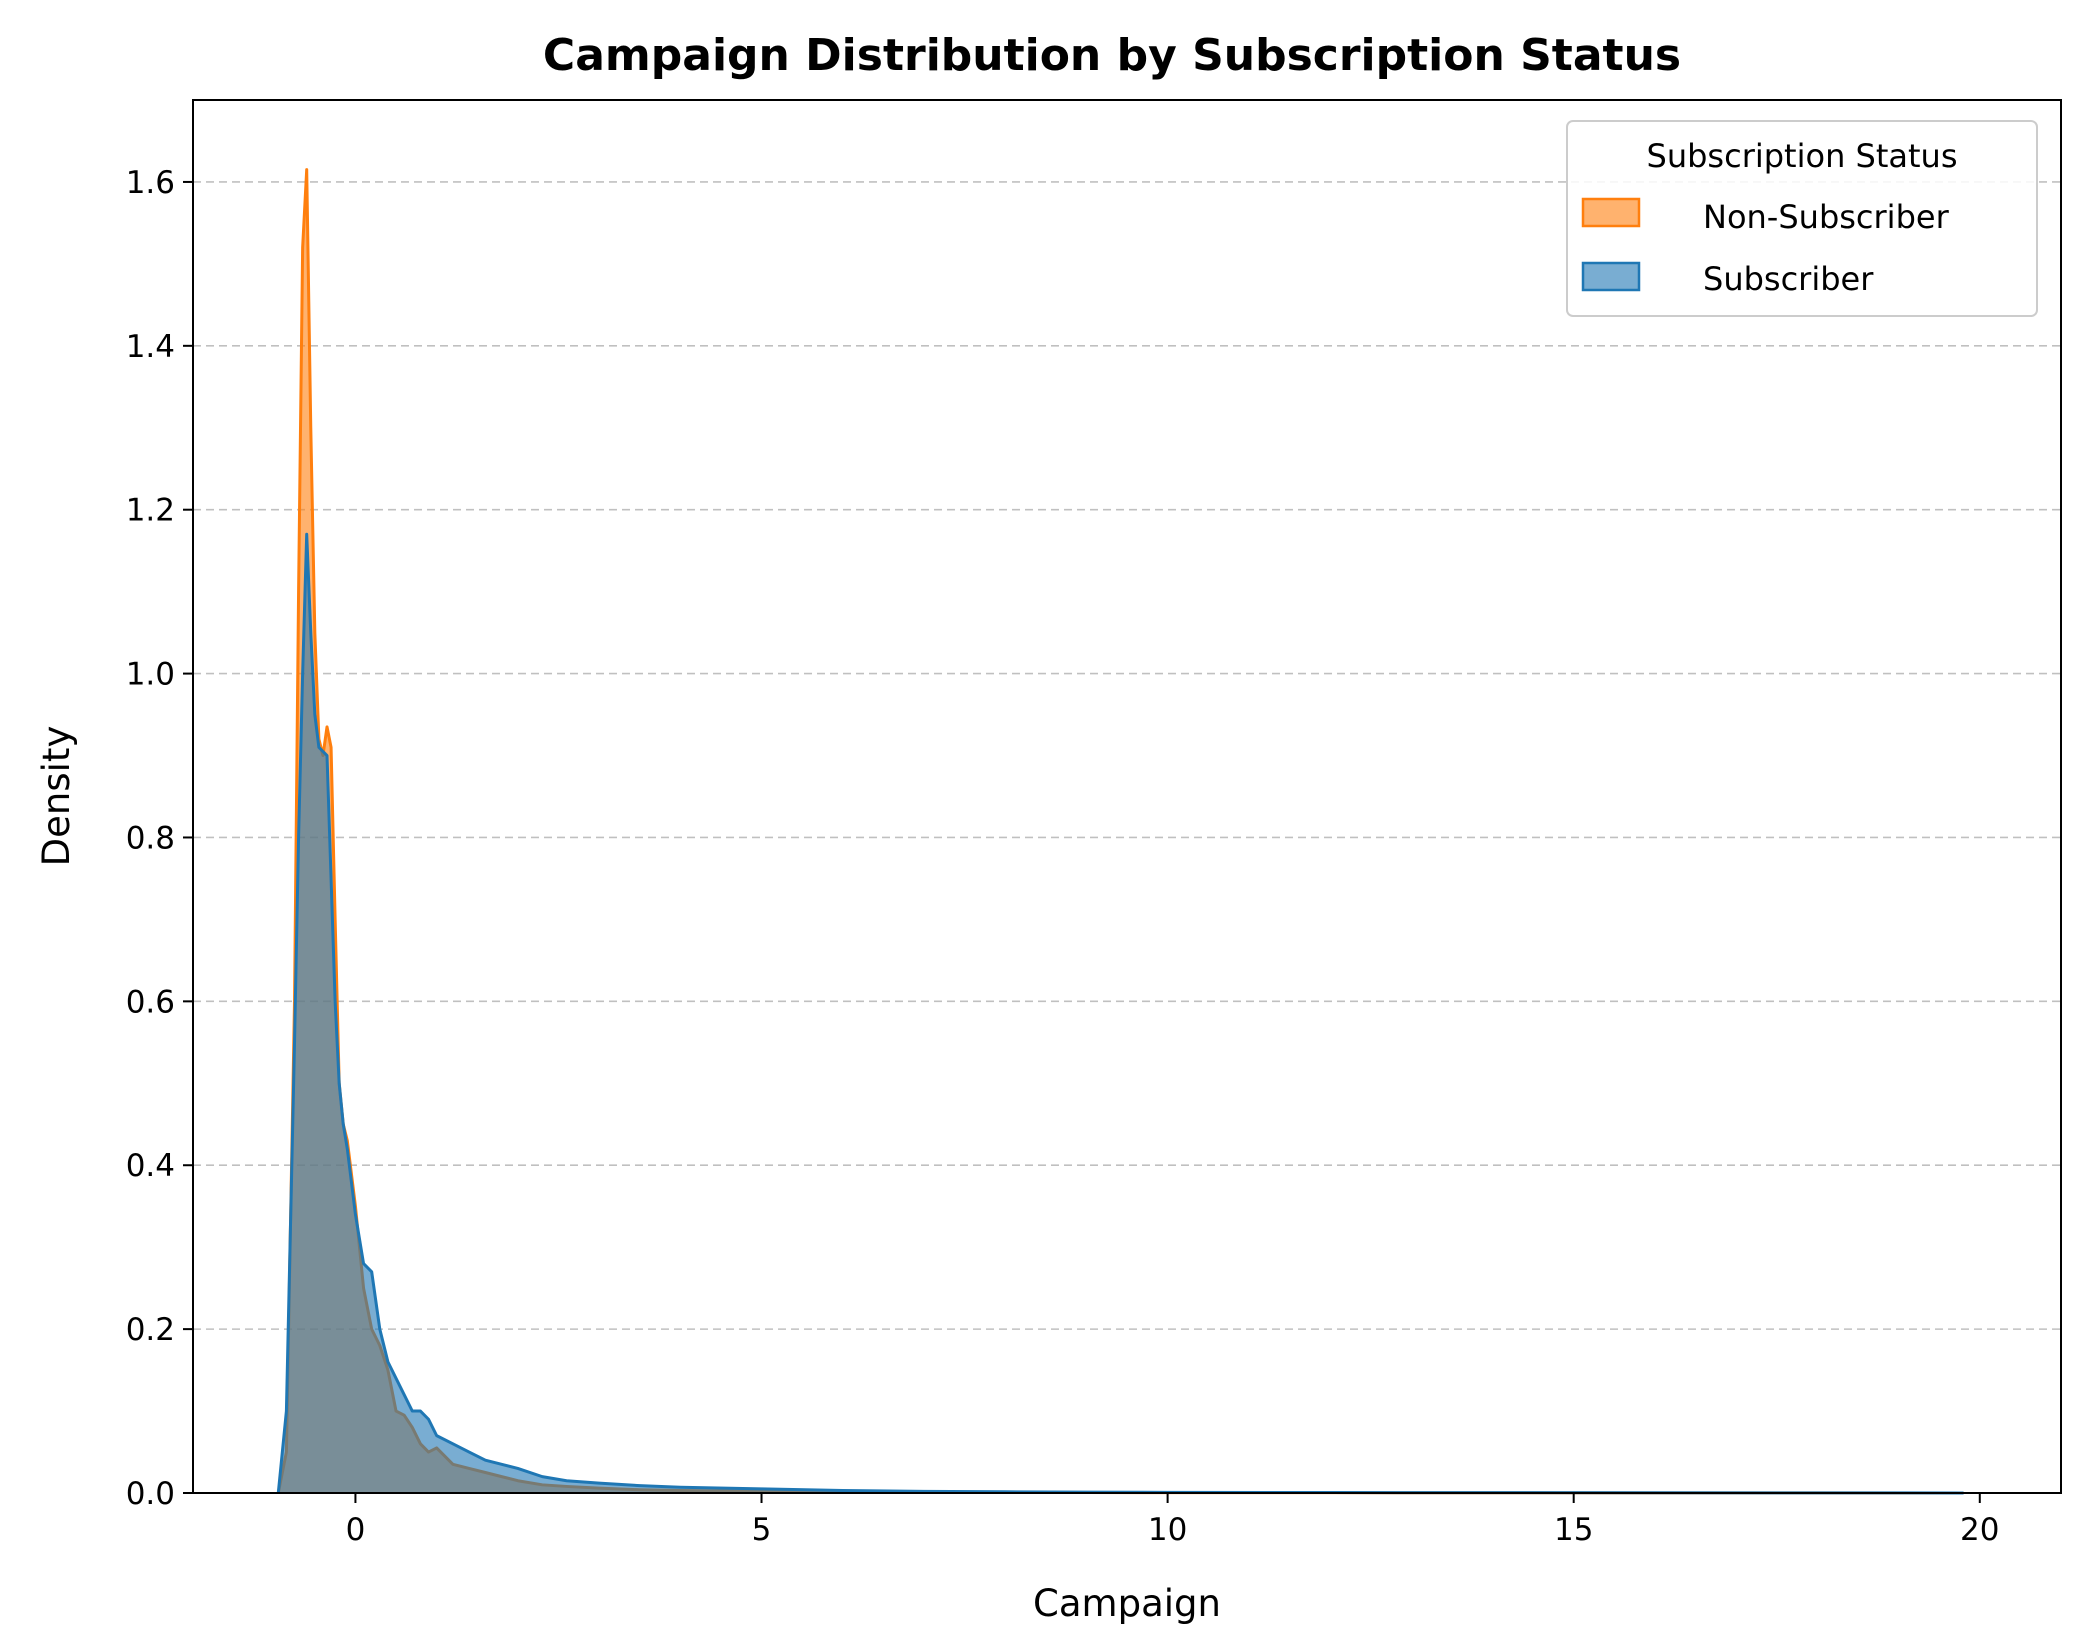  I want to click on y-tick-label: 1.2, so click(150, 511).